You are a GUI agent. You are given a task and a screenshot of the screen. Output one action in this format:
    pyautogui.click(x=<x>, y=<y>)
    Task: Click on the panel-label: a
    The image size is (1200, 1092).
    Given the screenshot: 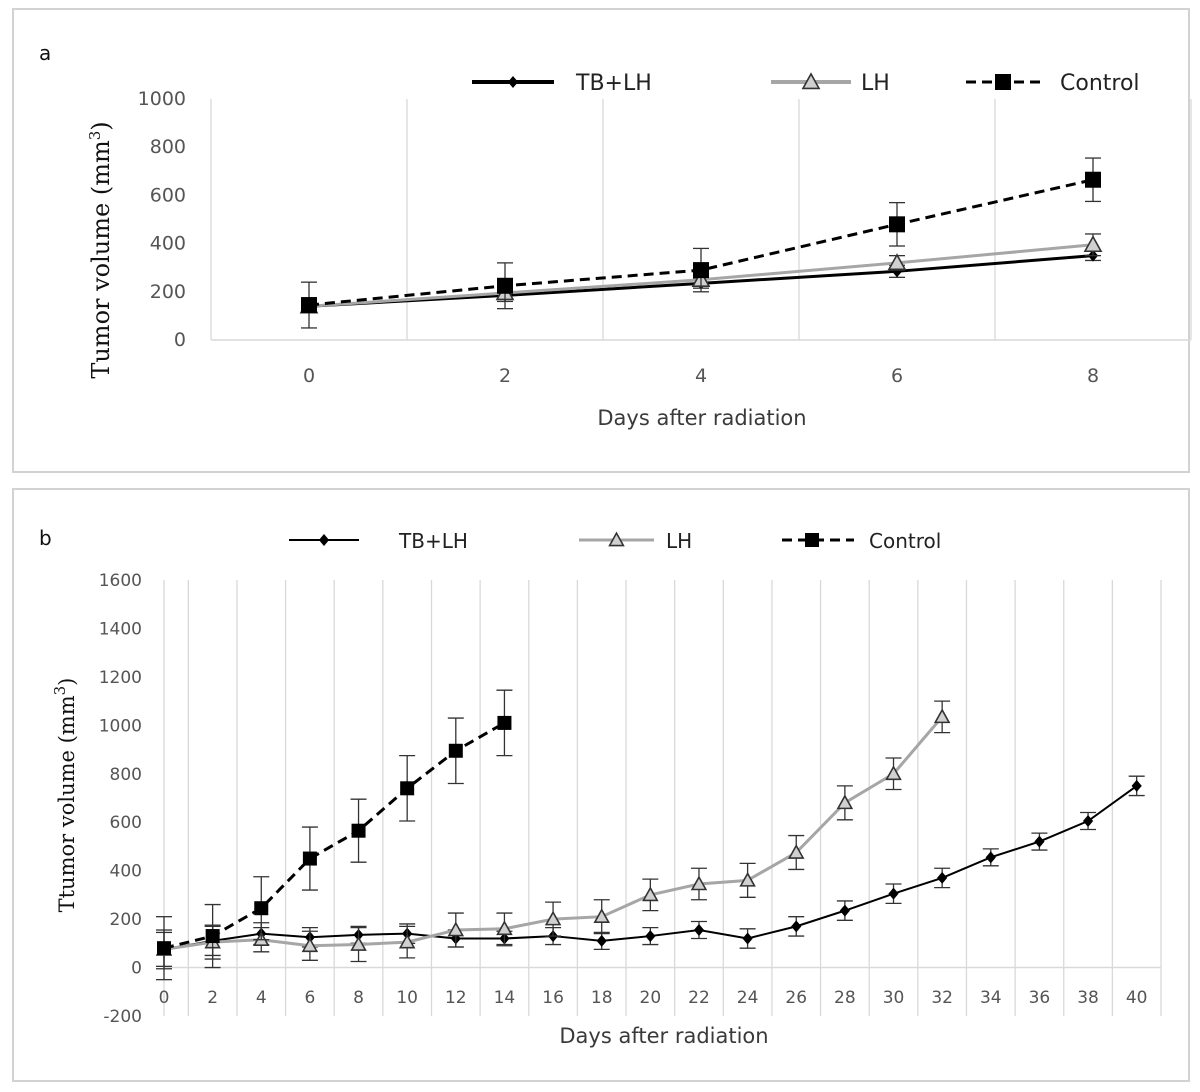 What is the action you would take?
    pyautogui.click(x=45, y=53)
    